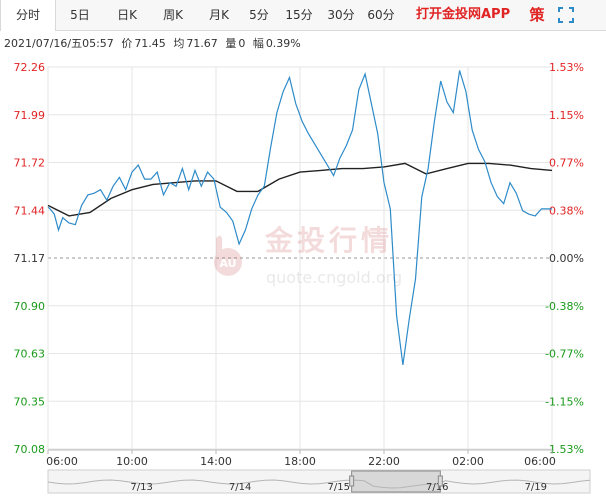 This screenshot has width=606, height=500. I want to click on navigator-frame, so click(319, 481).